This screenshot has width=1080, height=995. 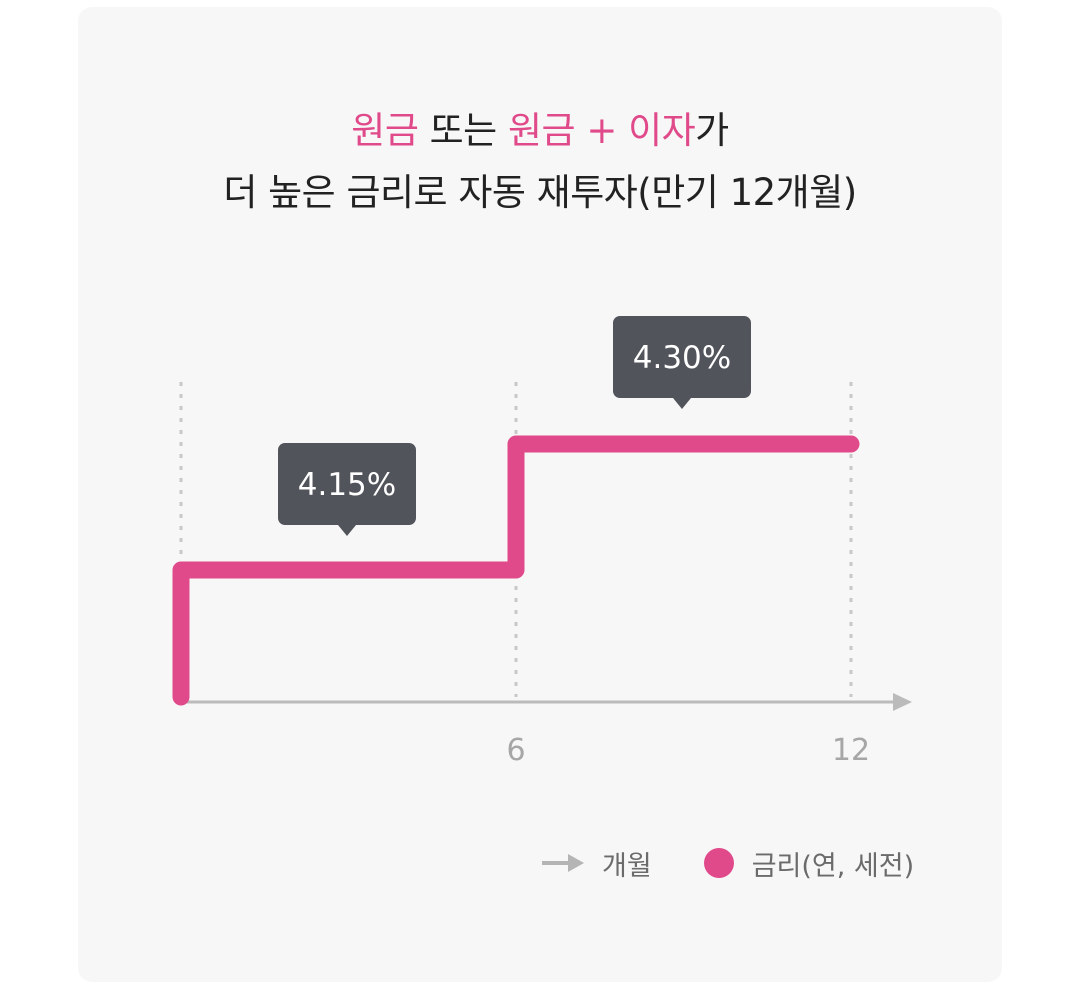 What do you see at coordinates (385, 130) in the screenshot?
I see `title-highlight-principal: 원금` at bounding box center [385, 130].